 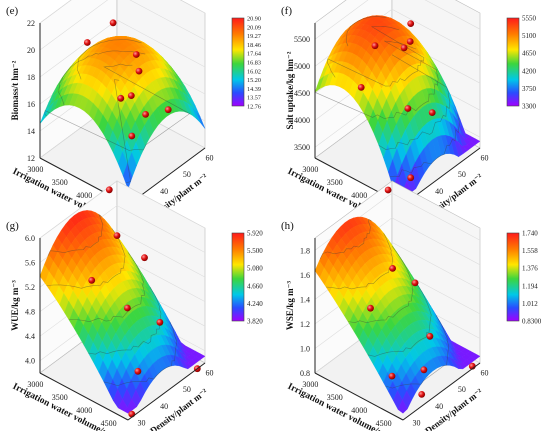 What do you see at coordinates (305, 373) in the screenshot?
I see `z-tick-label: 0.8` at bounding box center [305, 373].